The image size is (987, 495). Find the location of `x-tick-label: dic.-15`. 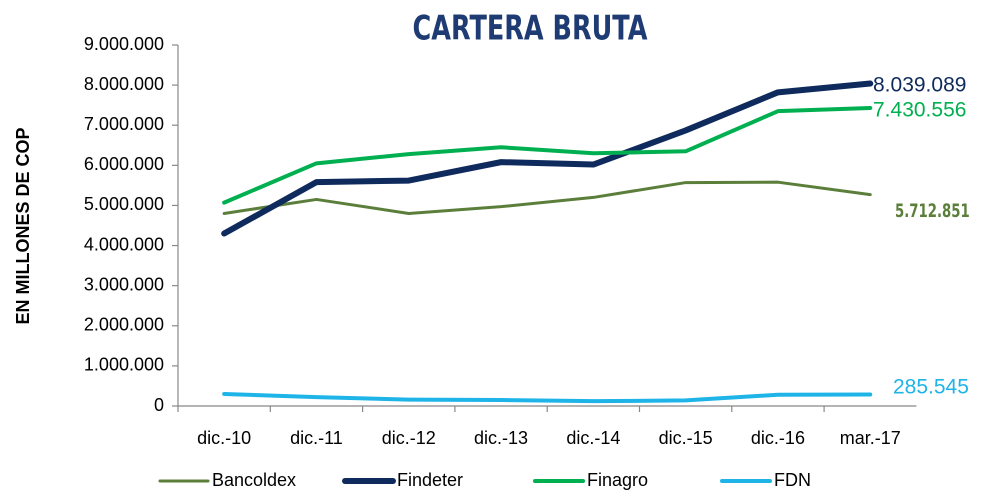

x-tick-label: dic.-15 is located at coordinates (686, 438).